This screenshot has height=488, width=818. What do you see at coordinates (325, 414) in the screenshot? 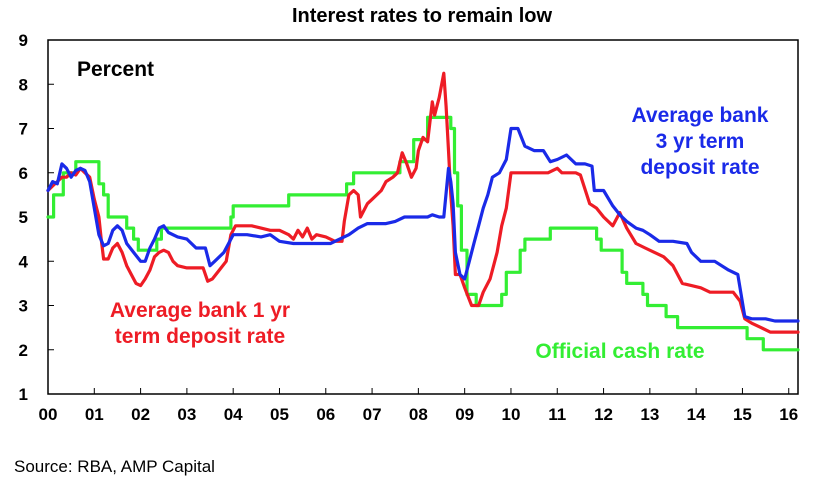
I see `x-tick-label: 06` at bounding box center [325, 414].